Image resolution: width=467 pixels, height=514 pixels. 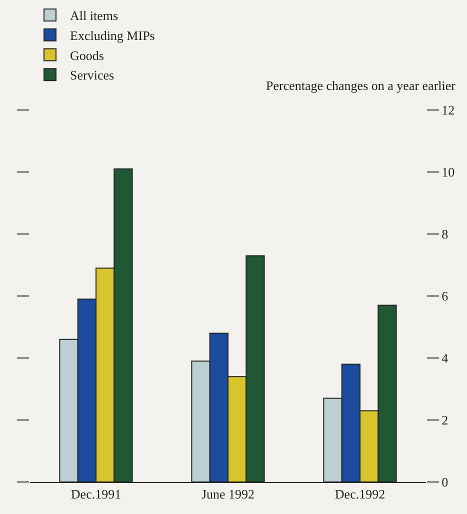 What do you see at coordinates (448, 172) in the screenshot?
I see `y-tick-label: 10` at bounding box center [448, 172].